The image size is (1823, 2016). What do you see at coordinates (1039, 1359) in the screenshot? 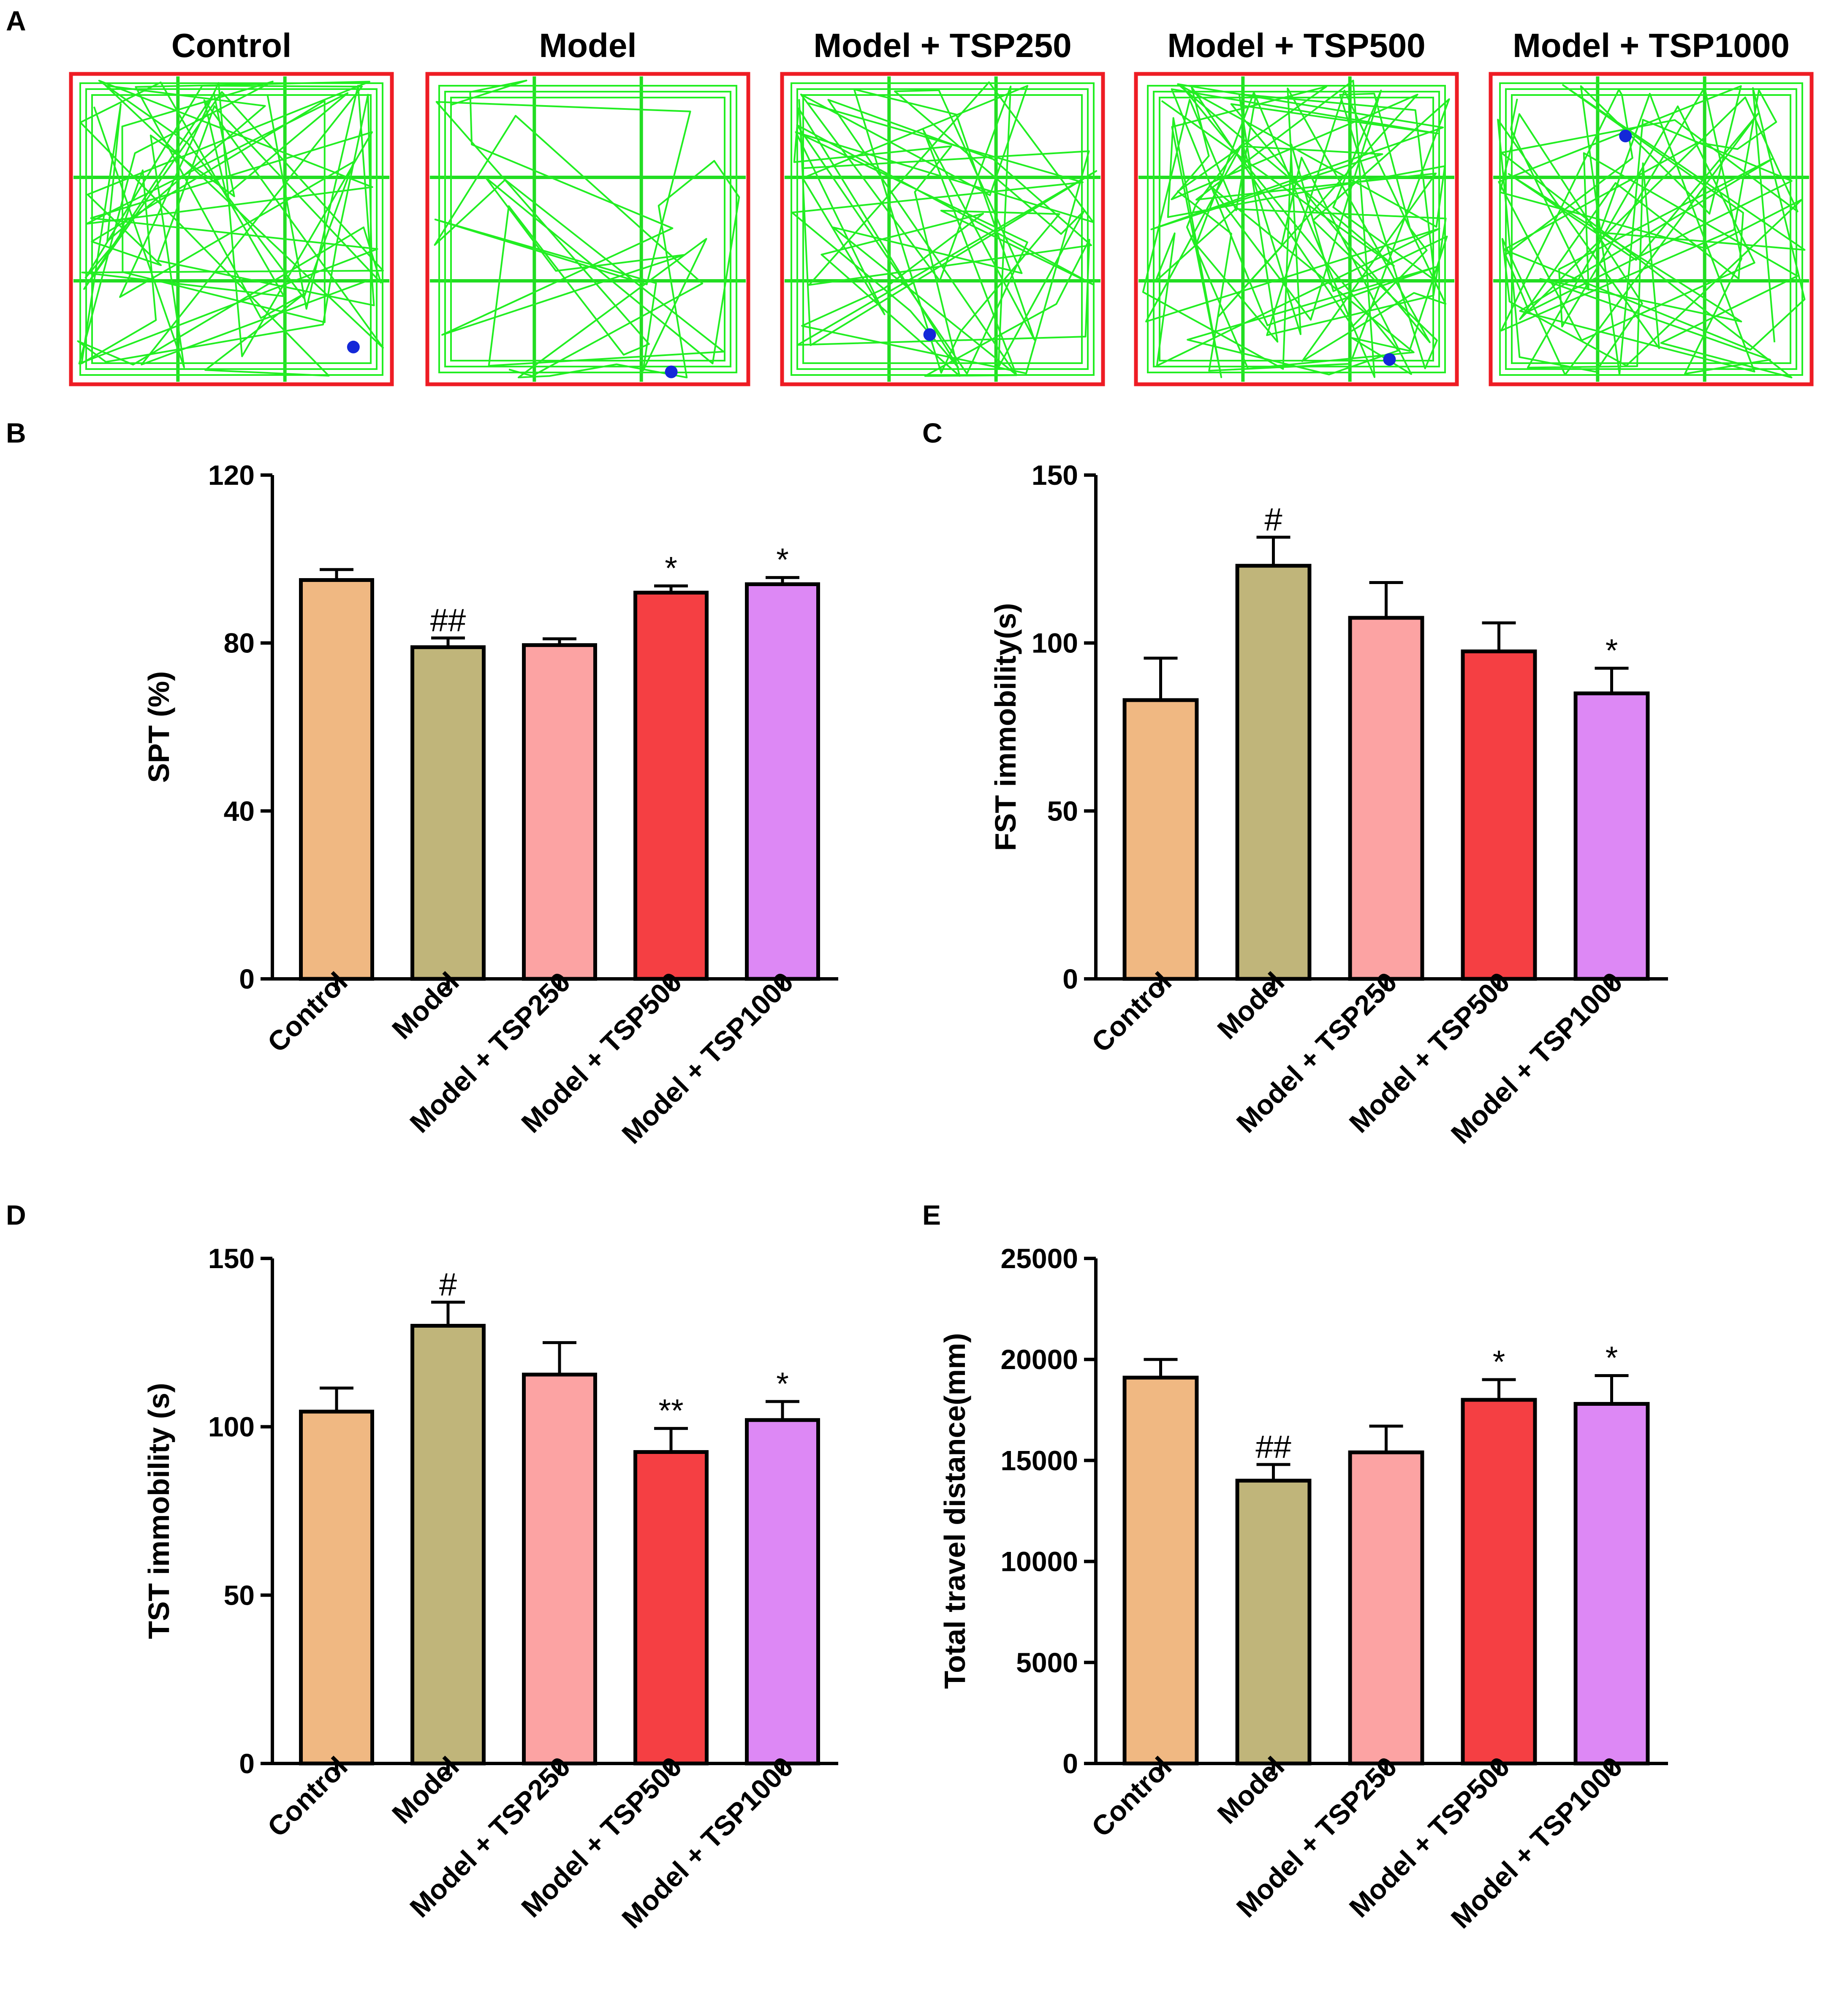
I see `y-tick-label: 20000` at bounding box center [1039, 1359].